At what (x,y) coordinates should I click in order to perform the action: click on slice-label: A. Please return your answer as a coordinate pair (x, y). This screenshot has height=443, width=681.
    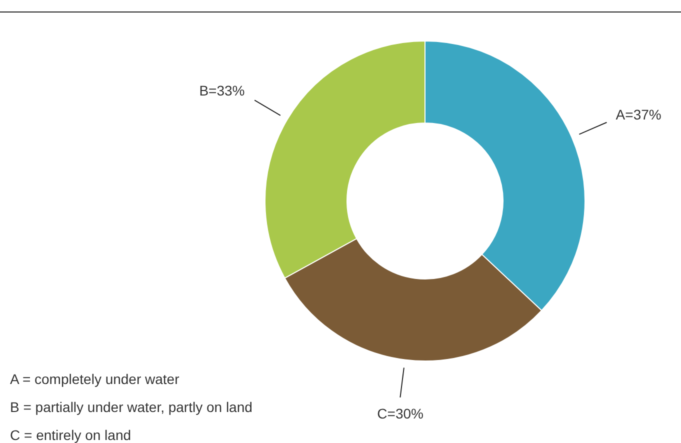
    Looking at the image, I should click on (621, 114).